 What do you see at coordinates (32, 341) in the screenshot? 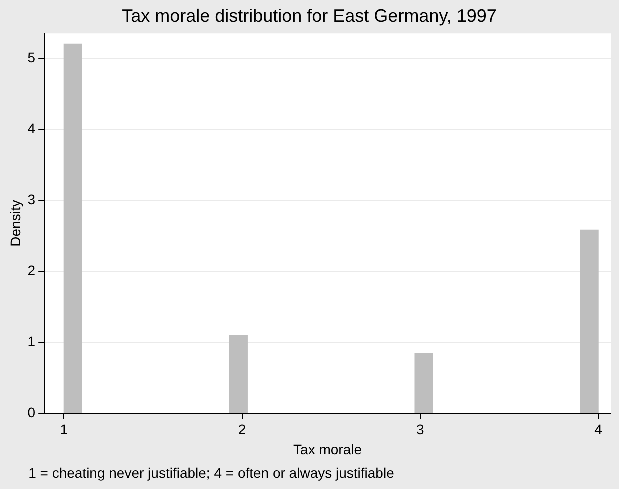
I see `y-tick-label: 1` at bounding box center [32, 341].